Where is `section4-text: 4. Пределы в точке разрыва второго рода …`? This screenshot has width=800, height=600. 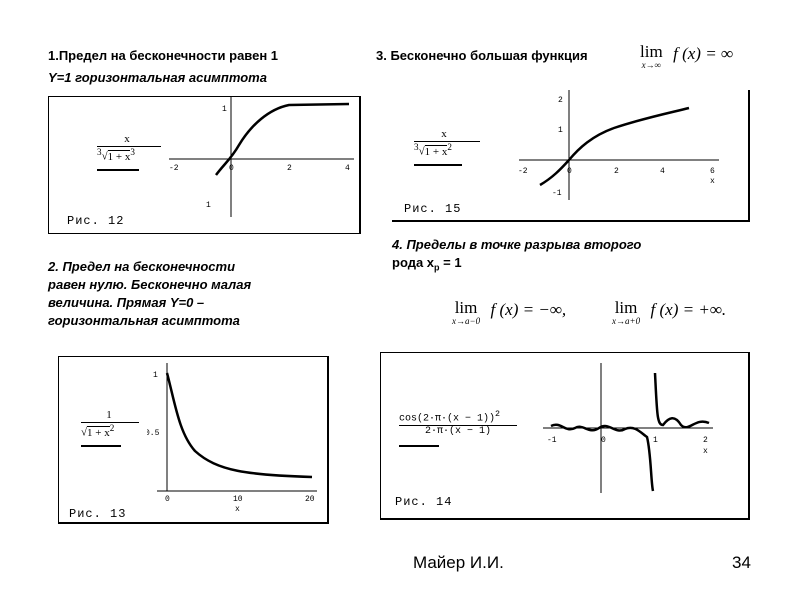
section4-text: 4. Пределы в точке разрыва второго рода … is located at coordinates (517, 255).